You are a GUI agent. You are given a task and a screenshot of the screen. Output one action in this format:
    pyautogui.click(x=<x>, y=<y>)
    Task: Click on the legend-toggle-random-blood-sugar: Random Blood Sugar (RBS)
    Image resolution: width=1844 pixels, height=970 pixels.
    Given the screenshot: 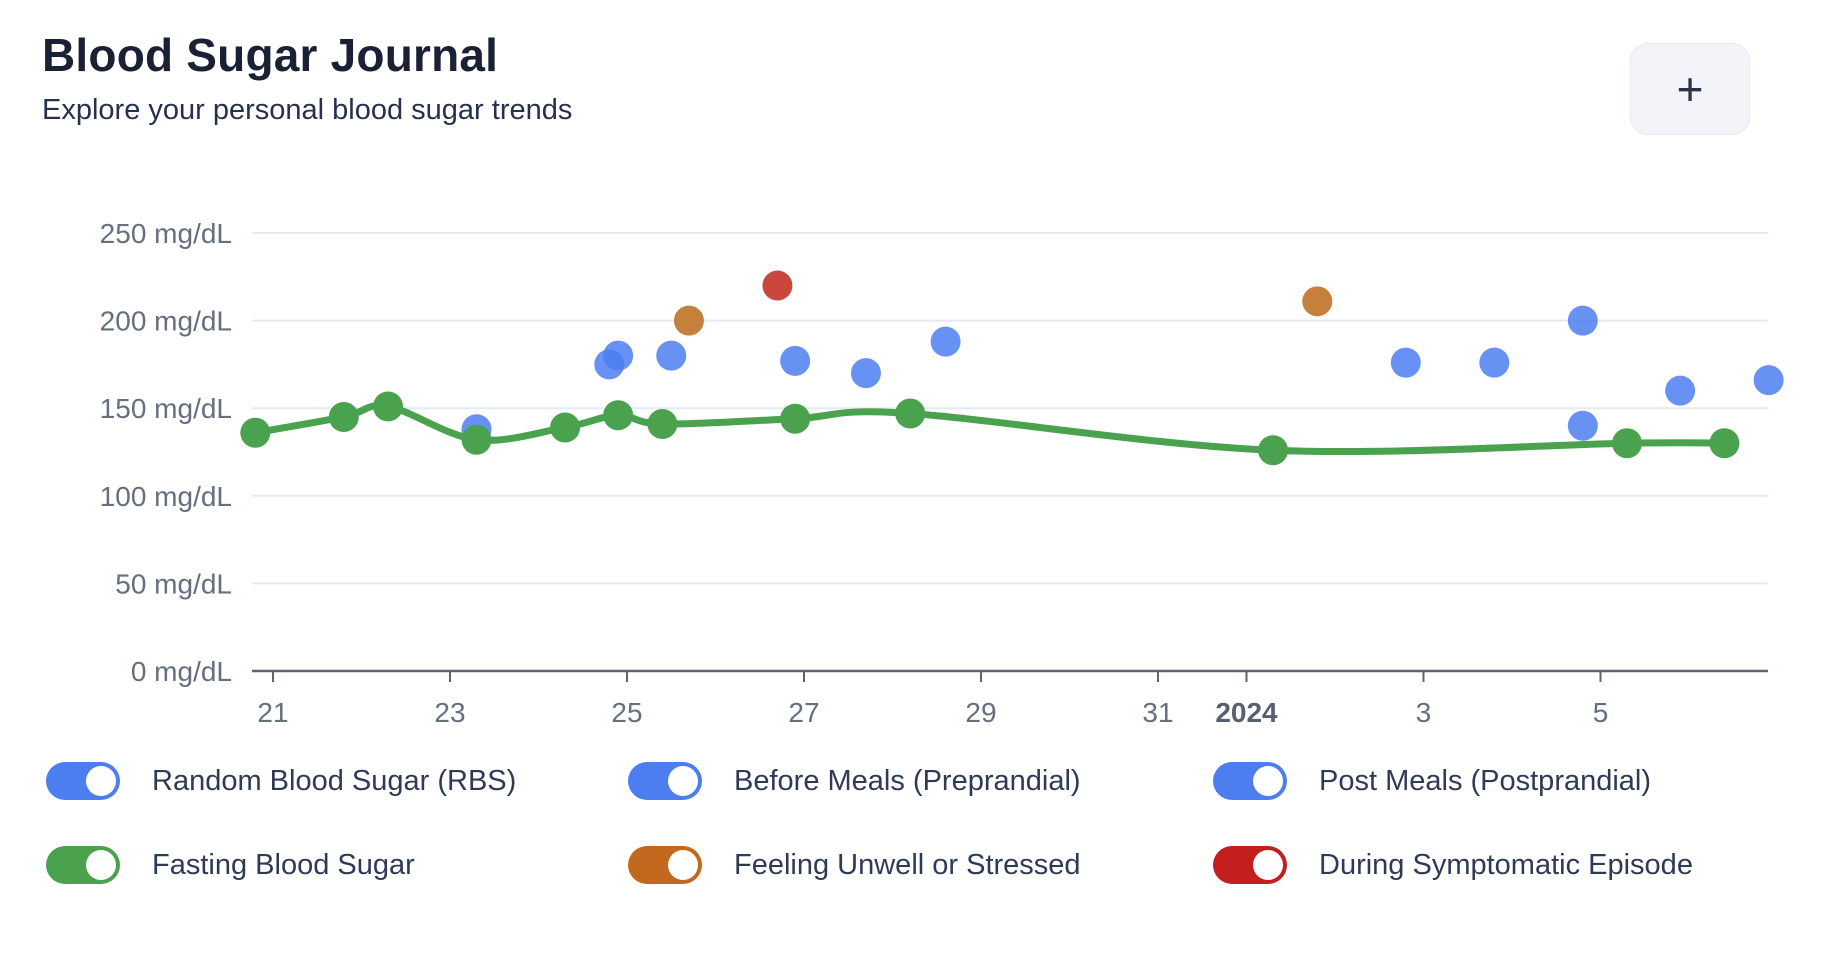 What is the action you would take?
    pyautogui.click(x=337, y=781)
    